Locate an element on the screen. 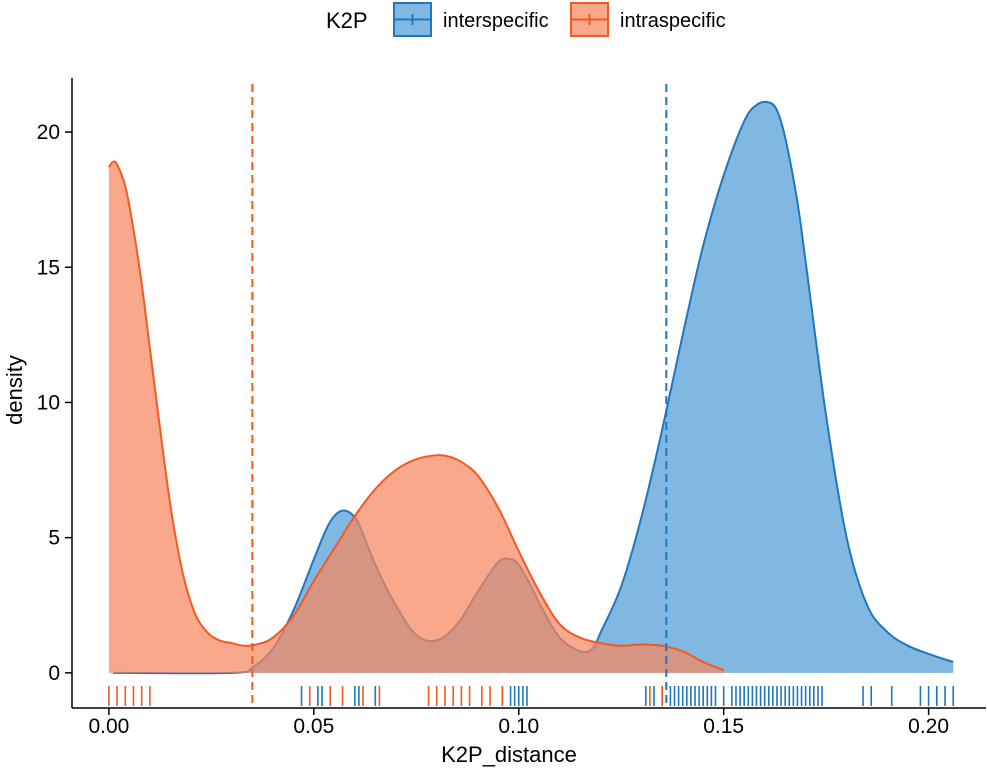 The height and width of the screenshot is (772, 987). y-tick-label: 5 is located at coordinates (54, 538).